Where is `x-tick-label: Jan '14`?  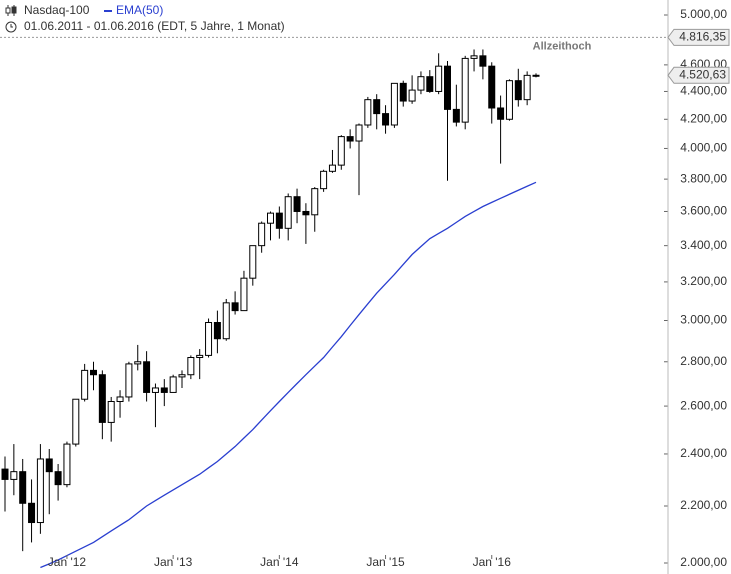
x-tick-label: Jan '14 is located at coordinates (279, 562).